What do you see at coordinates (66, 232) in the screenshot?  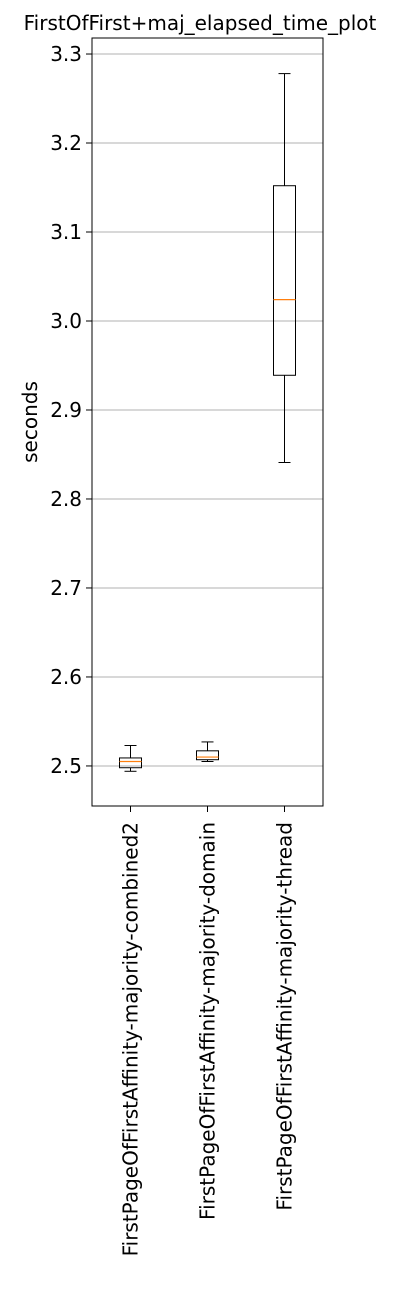 I see `y-tick-label: 3.1` at bounding box center [66, 232].